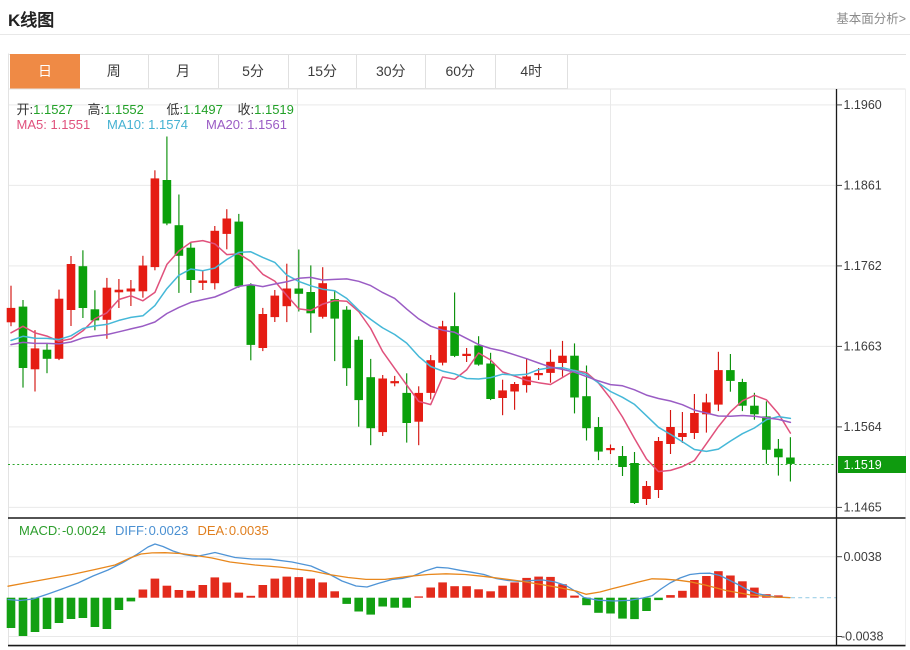 The height and width of the screenshot is (650, 910). I want to click on svg-text: 0.0038, so click(863, 557).